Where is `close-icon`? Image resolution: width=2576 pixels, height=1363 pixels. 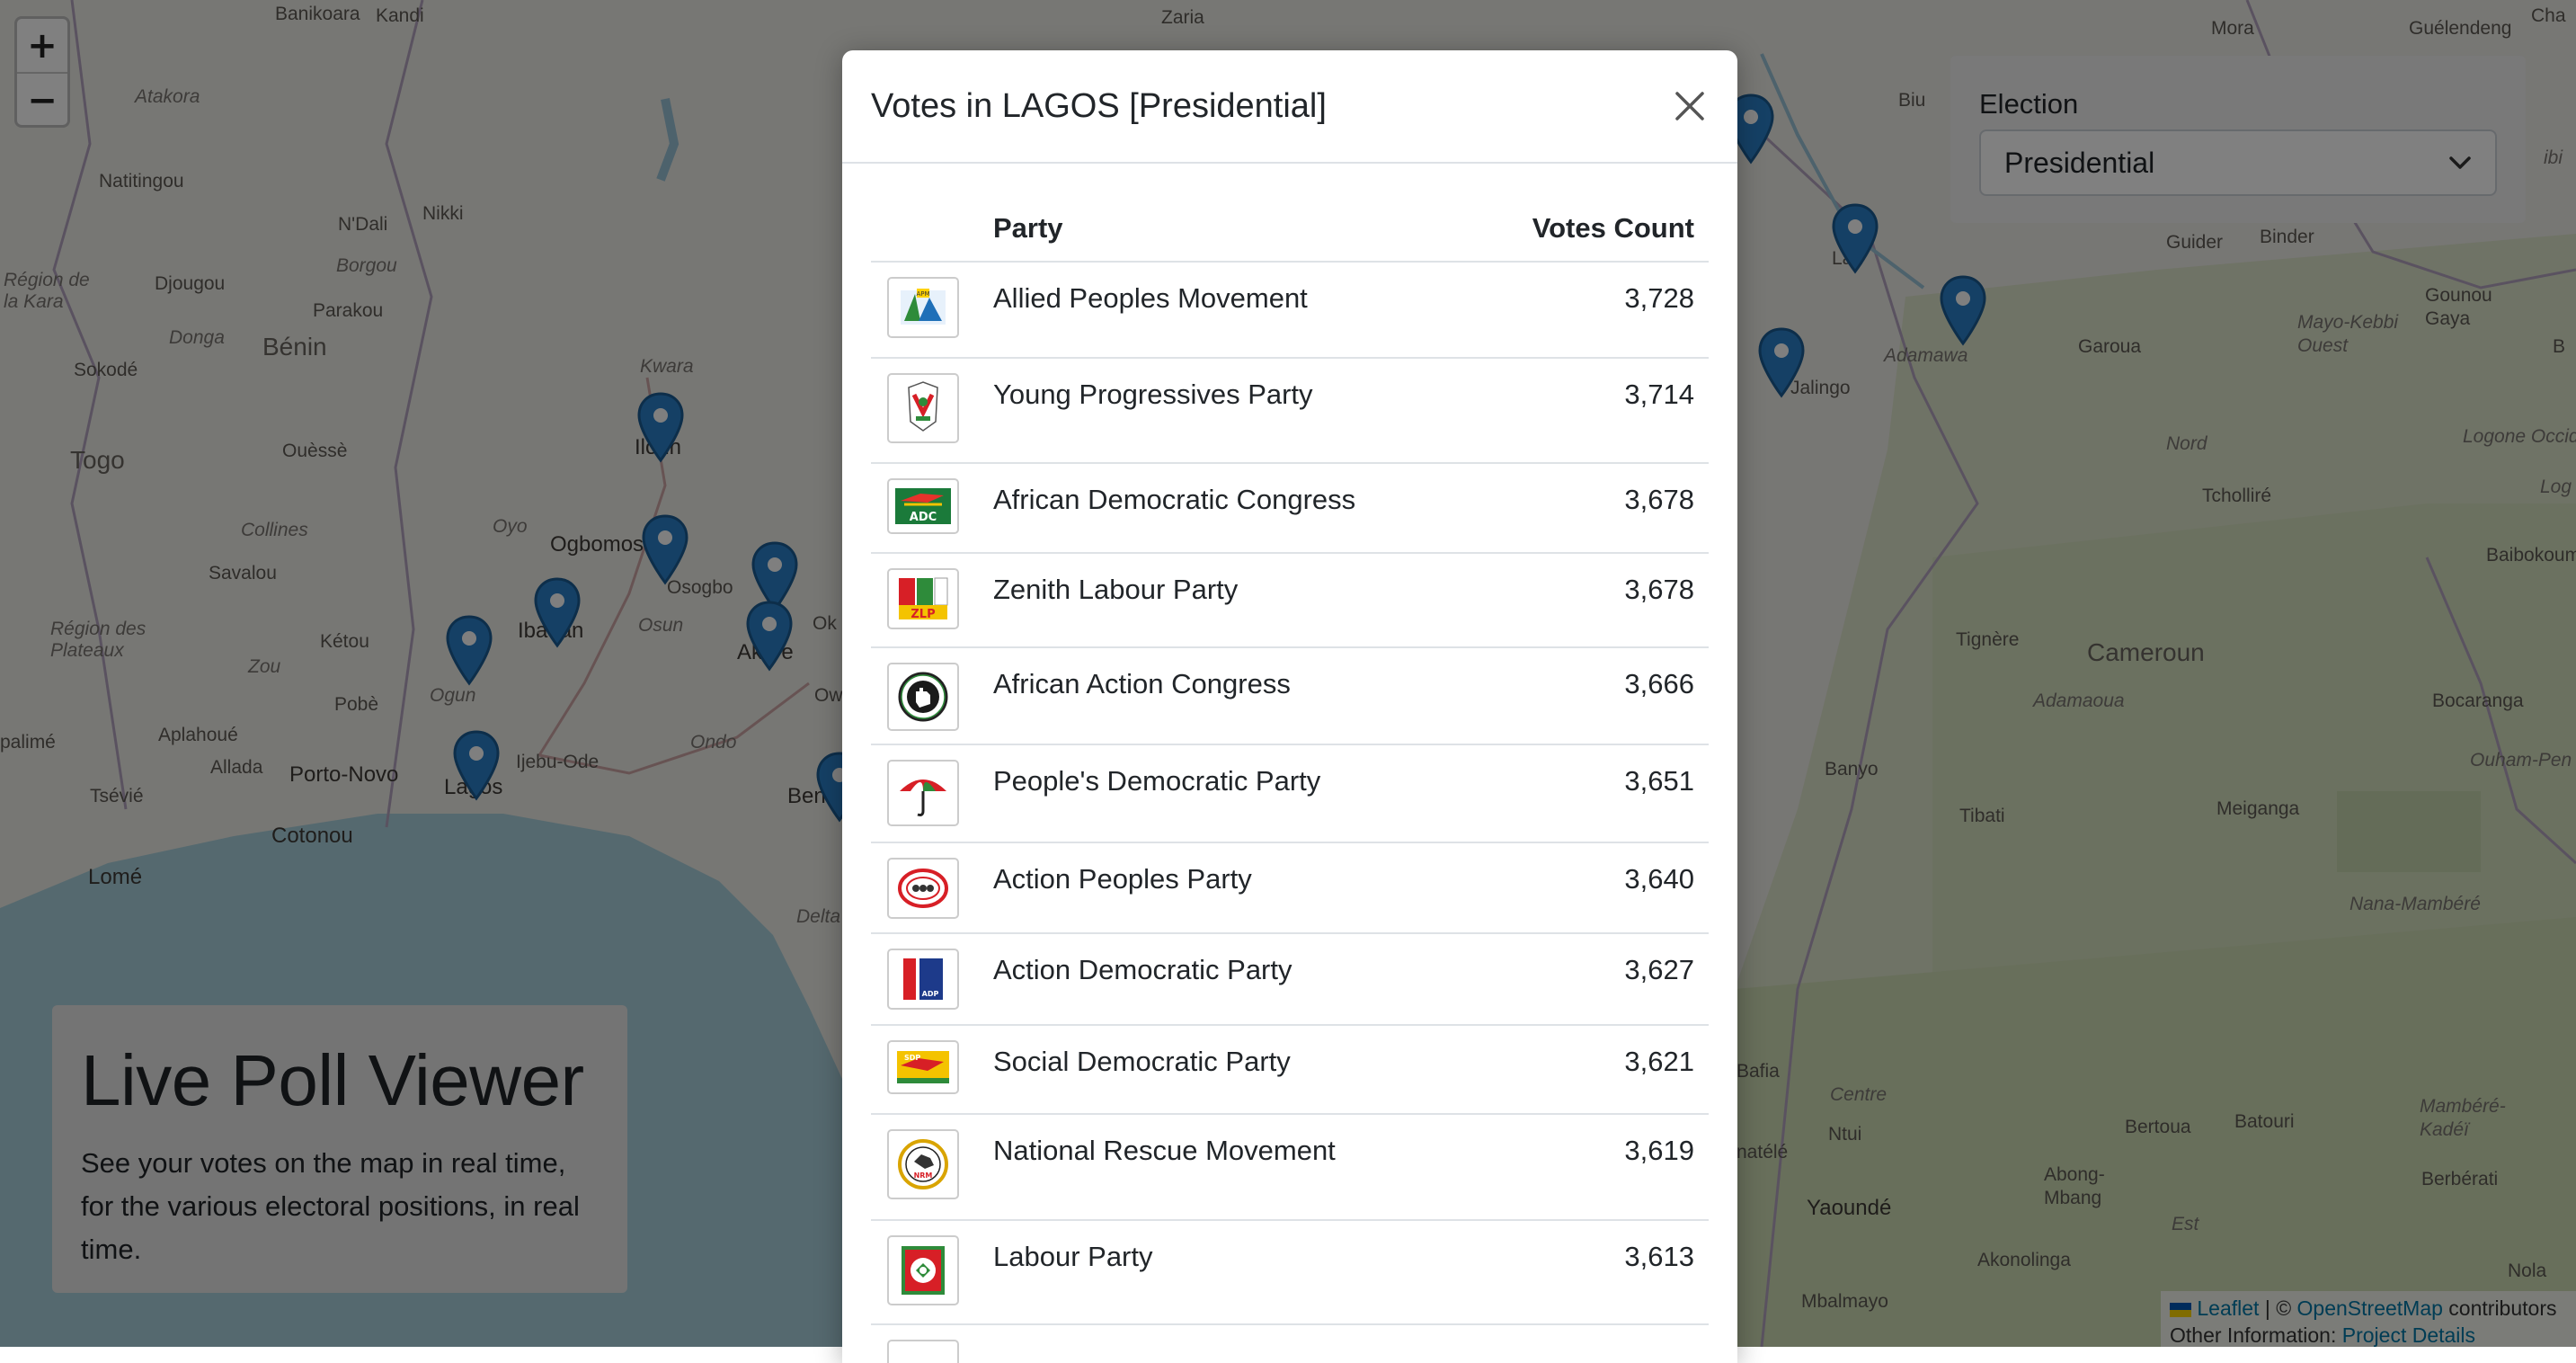
close-icon is located at coordinates (1689, 106).